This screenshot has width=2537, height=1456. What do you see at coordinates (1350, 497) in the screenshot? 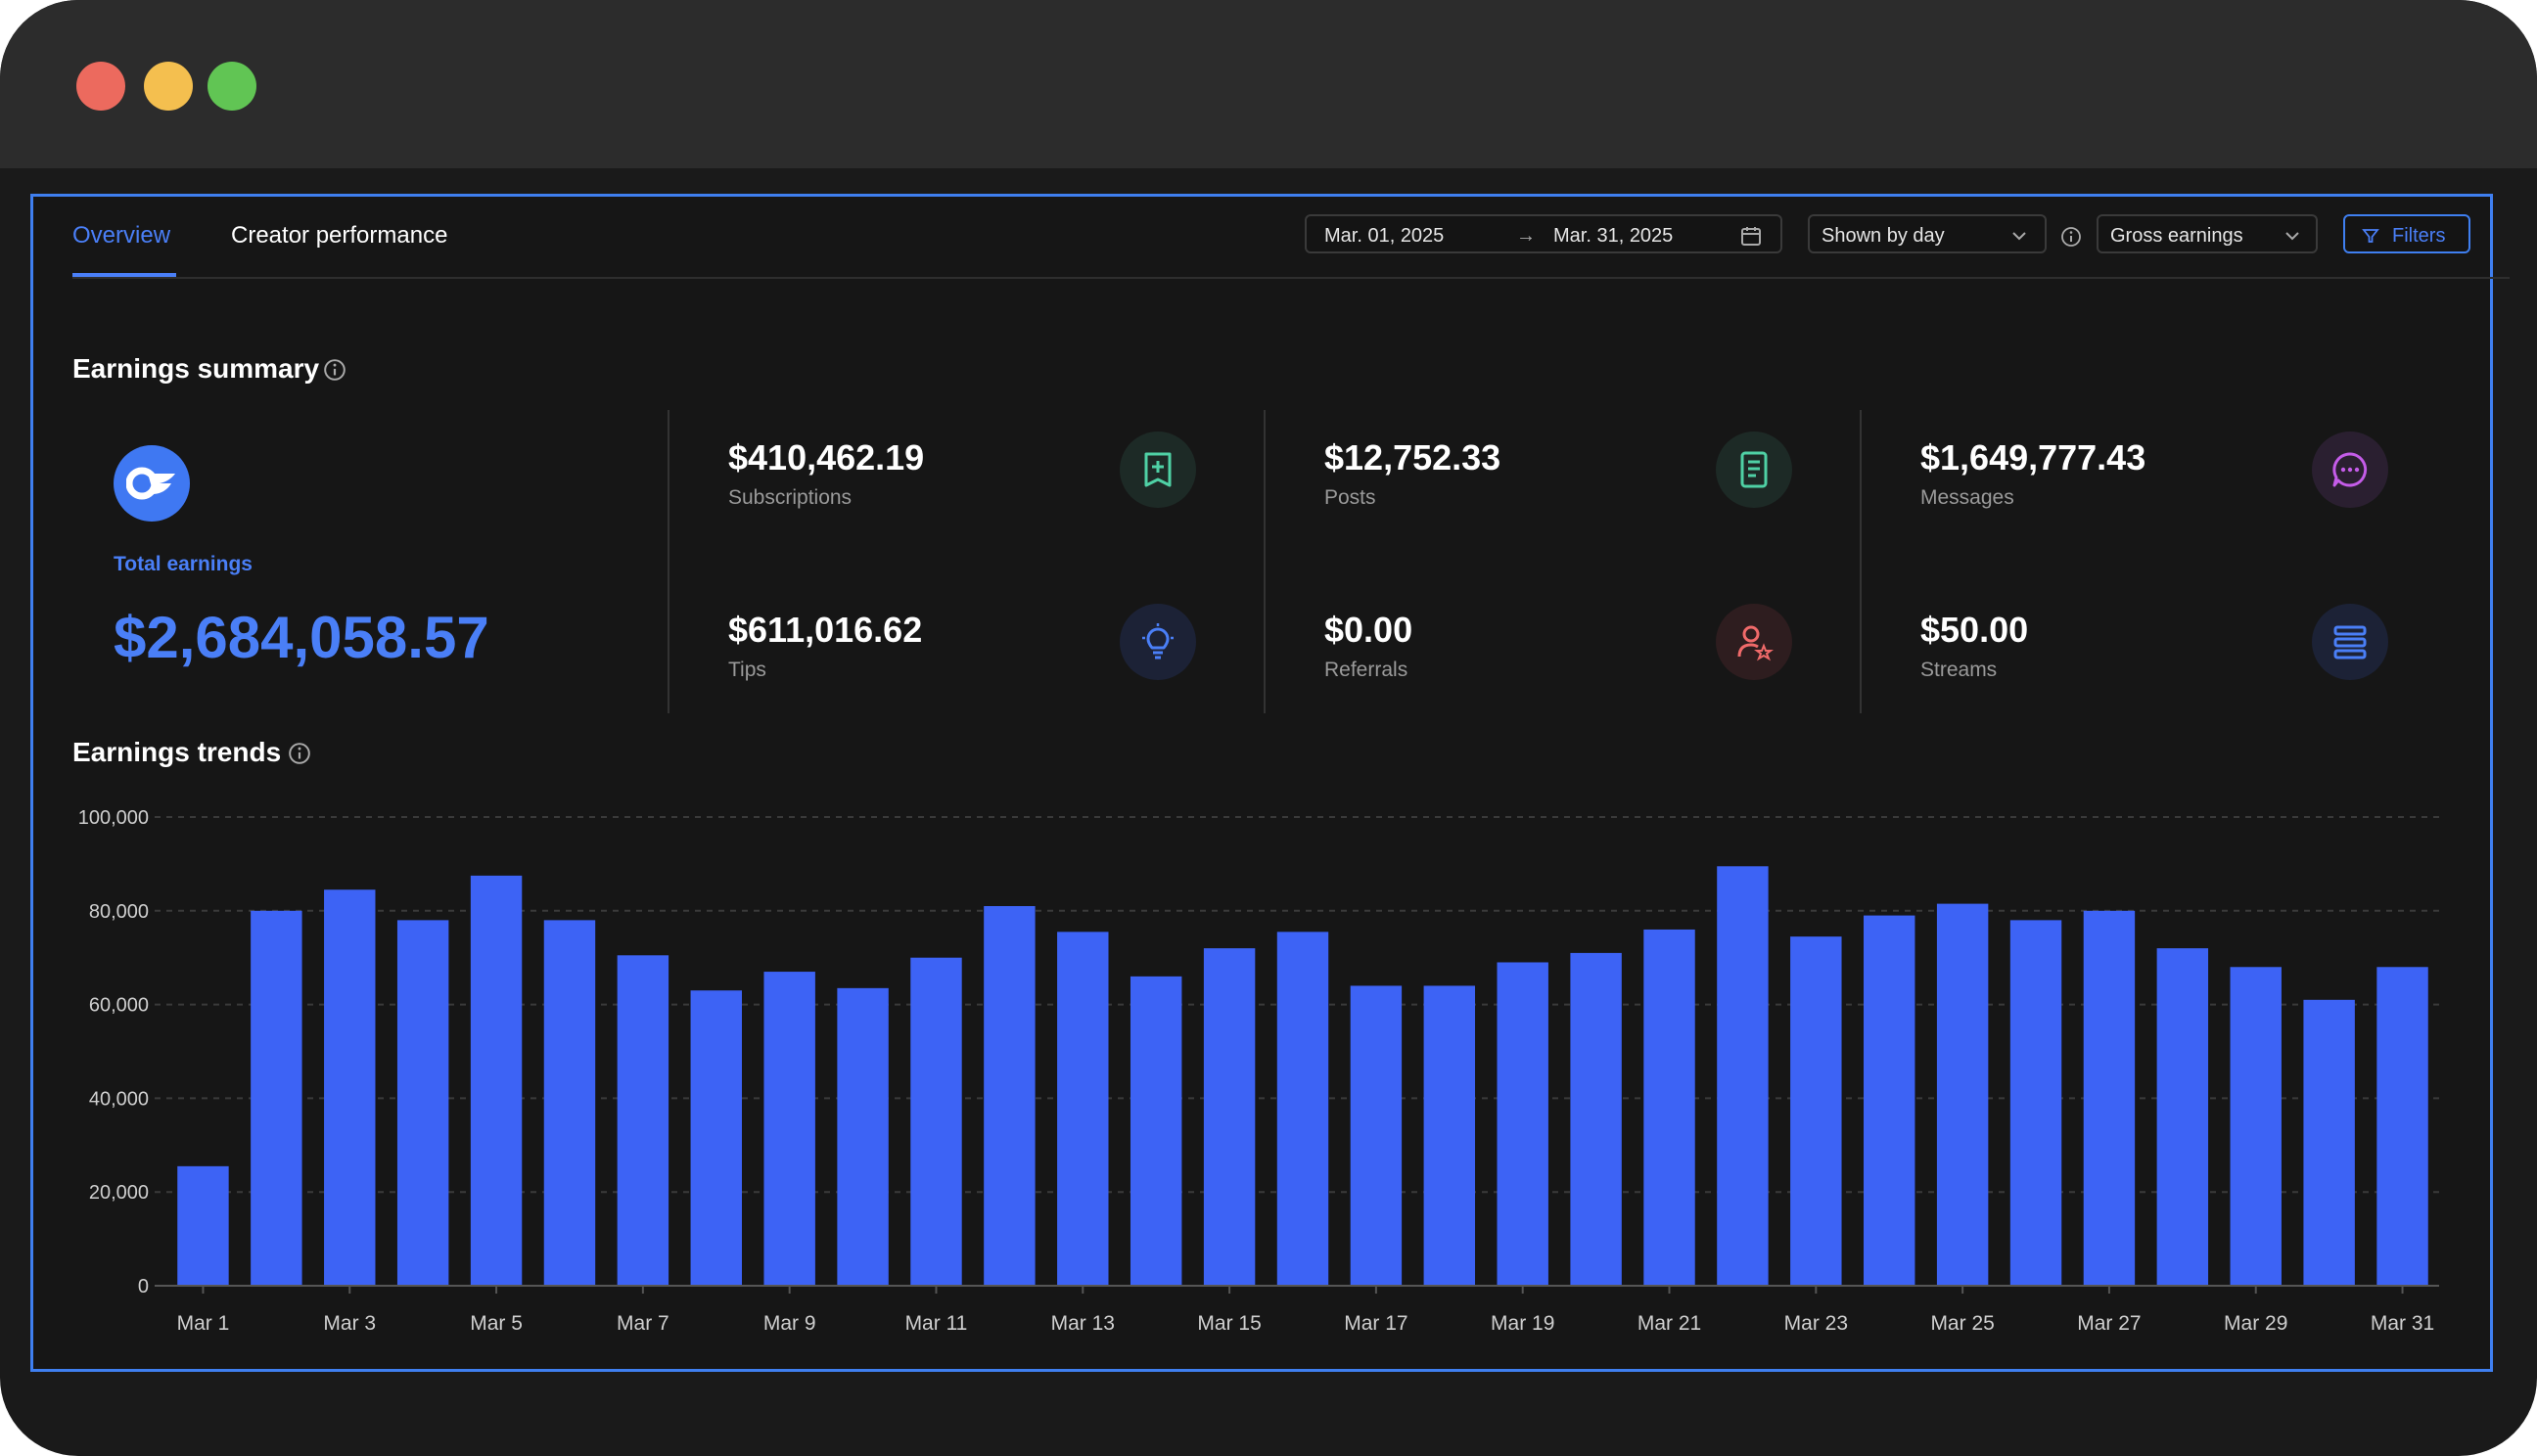
I see `metric-label: Posts` at bounding box center [1350, 497].